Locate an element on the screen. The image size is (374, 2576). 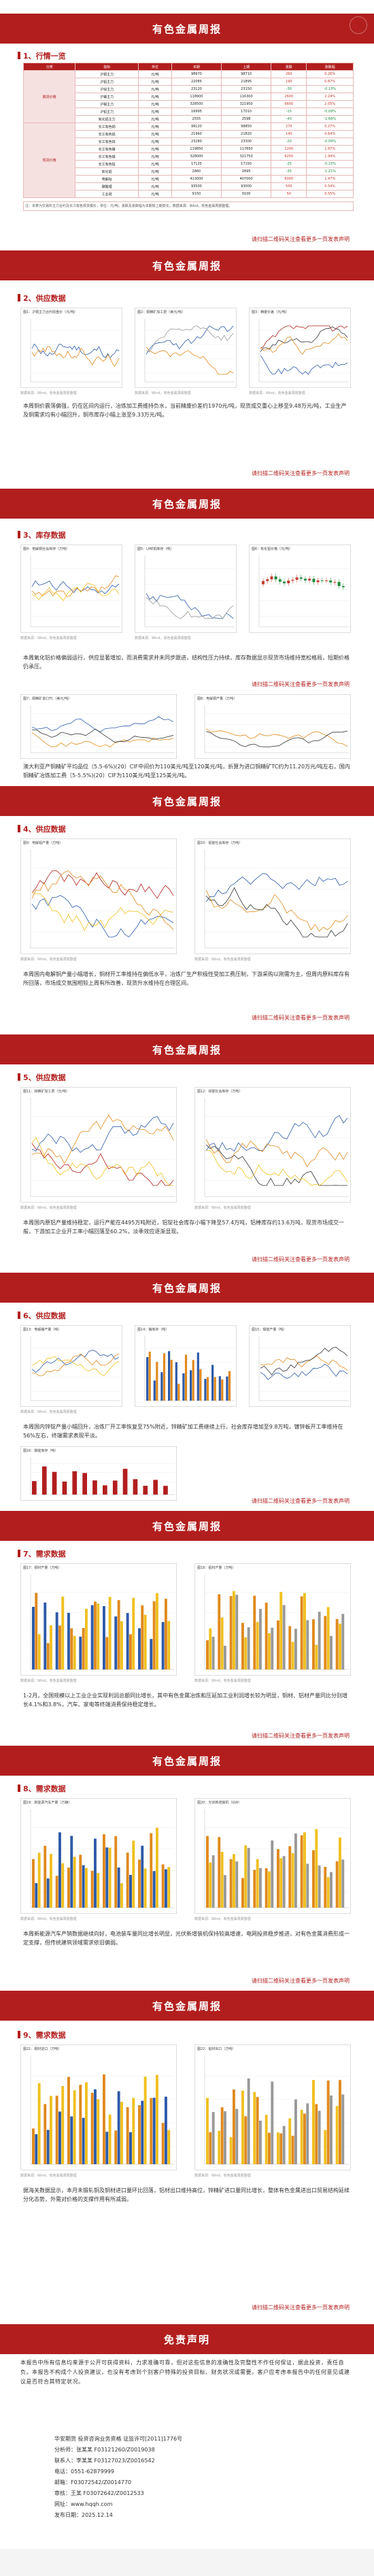
section-title: 7、需求数据 is located at coordinates (42, 1553).